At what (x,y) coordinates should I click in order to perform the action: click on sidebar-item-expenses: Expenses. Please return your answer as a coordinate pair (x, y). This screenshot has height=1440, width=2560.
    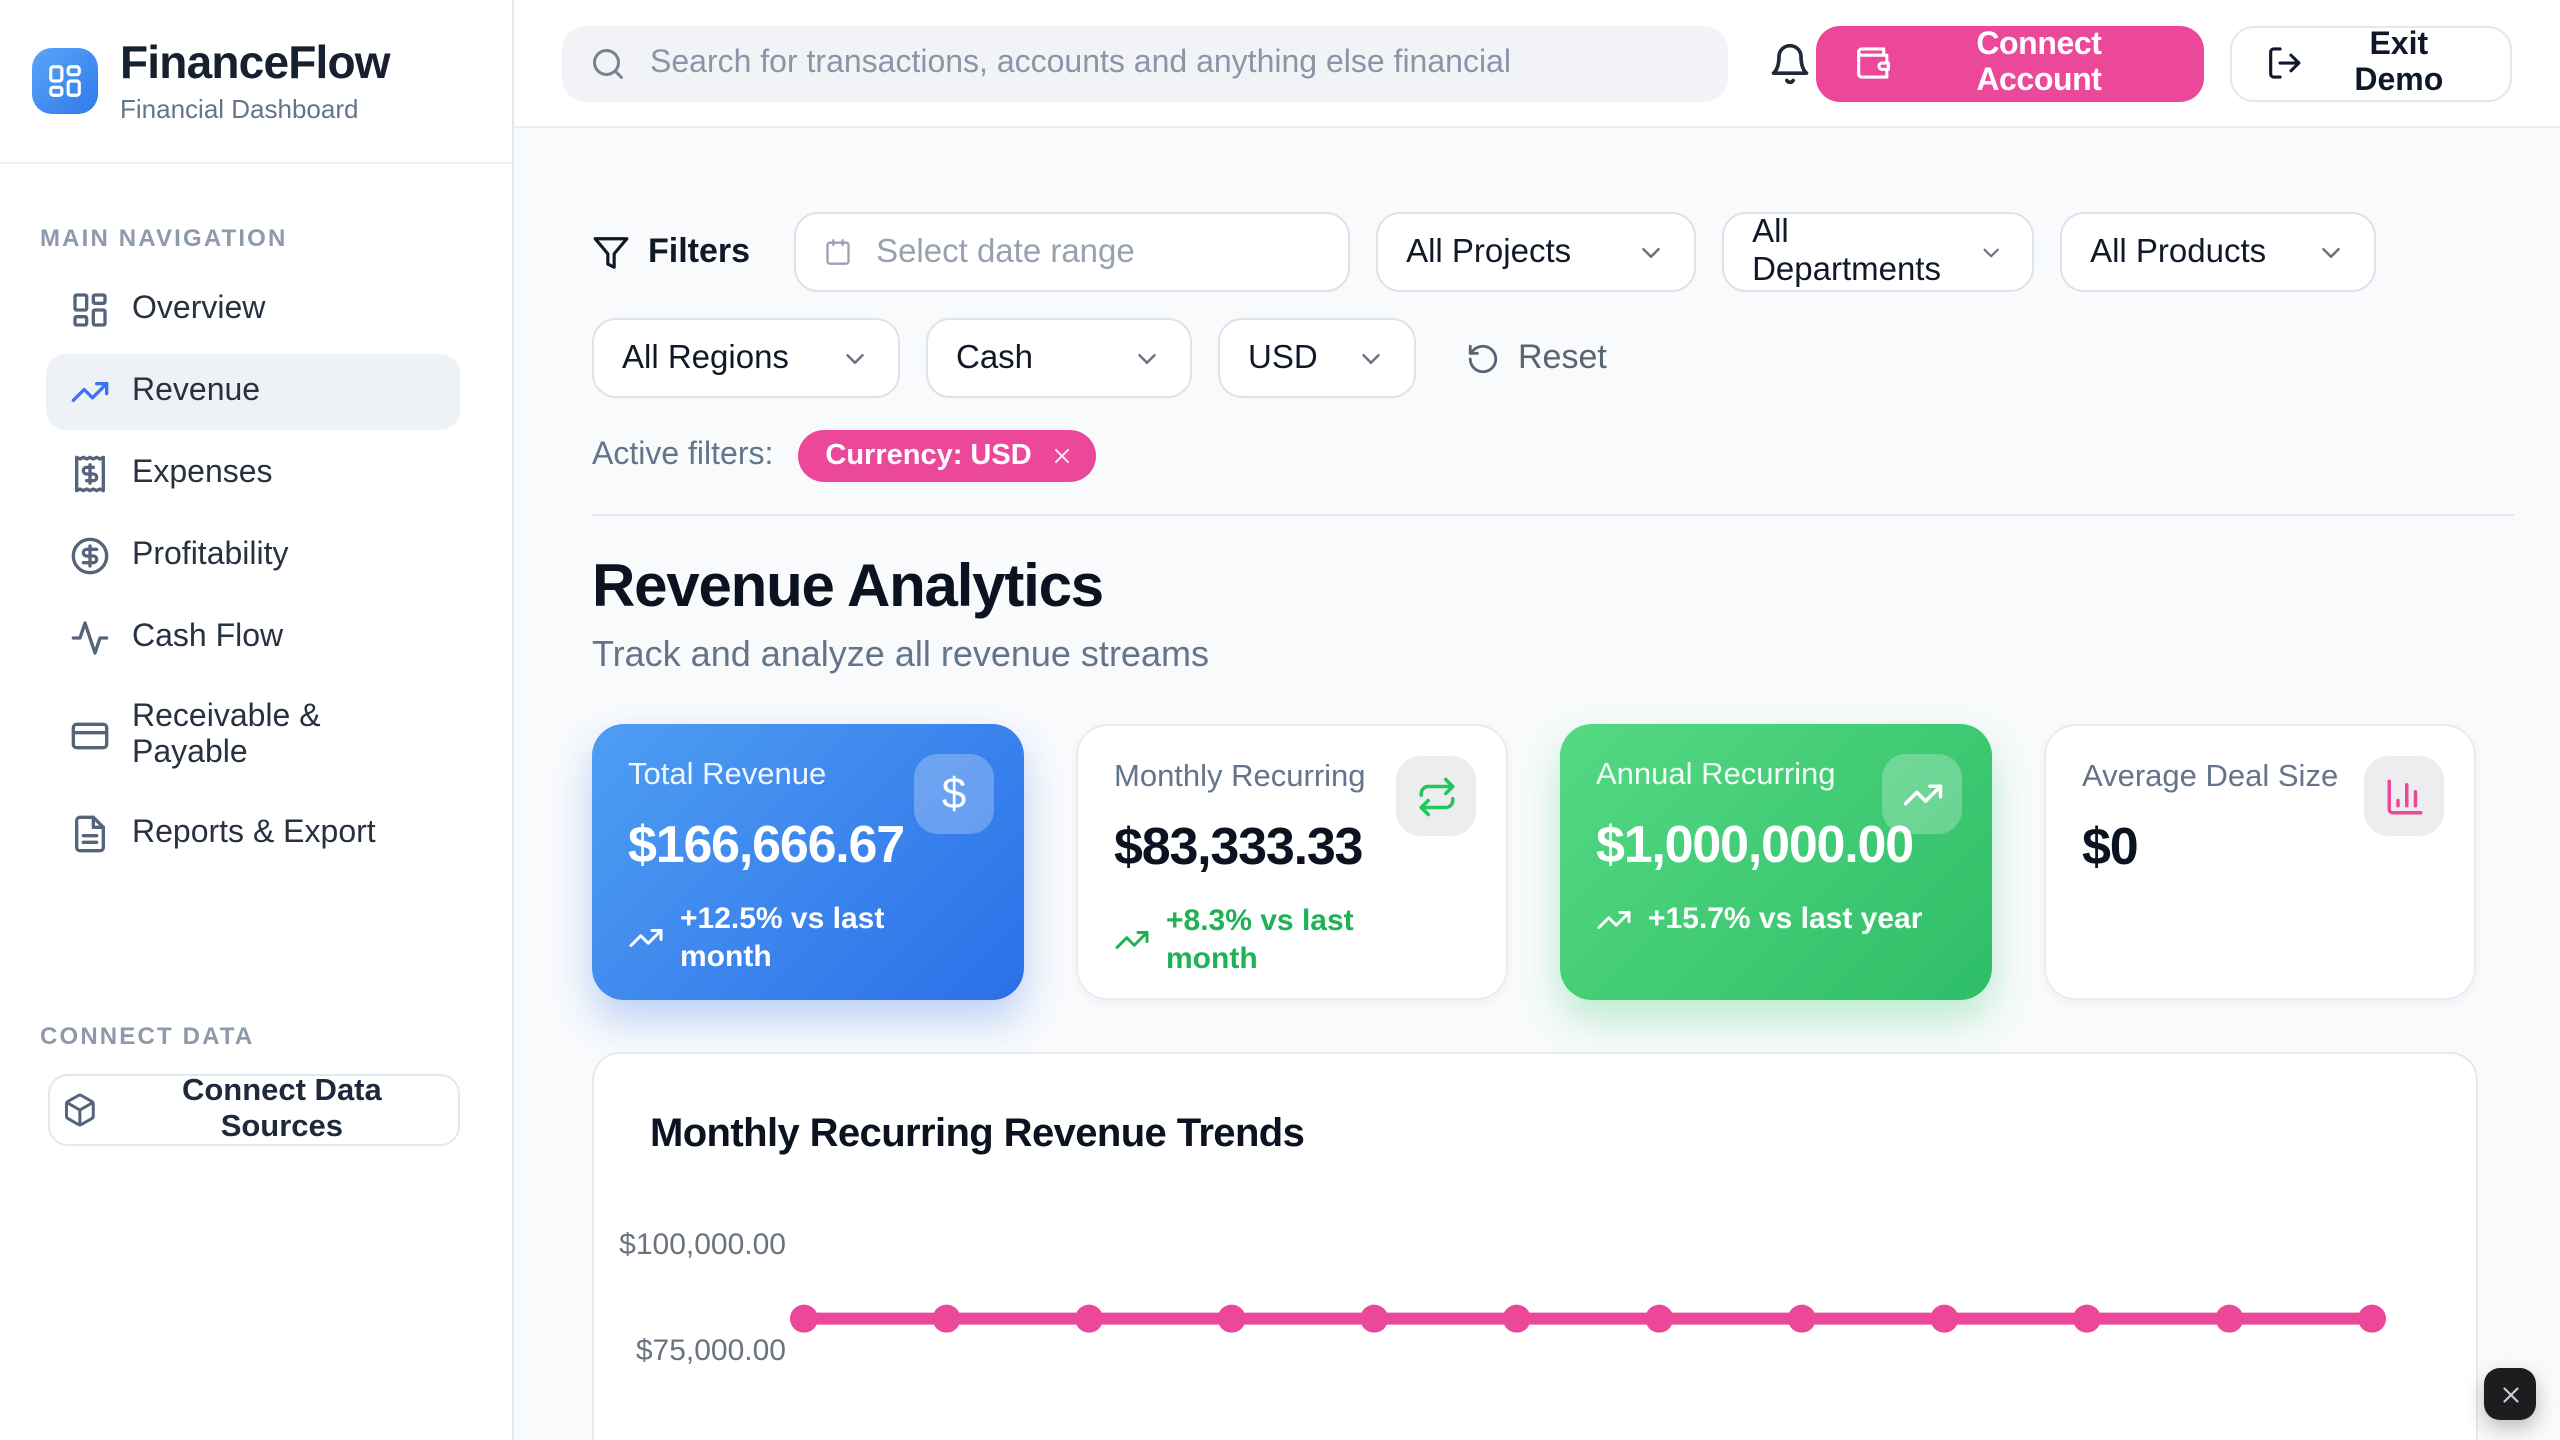
    Looking at the image, I should click on (253, 474).